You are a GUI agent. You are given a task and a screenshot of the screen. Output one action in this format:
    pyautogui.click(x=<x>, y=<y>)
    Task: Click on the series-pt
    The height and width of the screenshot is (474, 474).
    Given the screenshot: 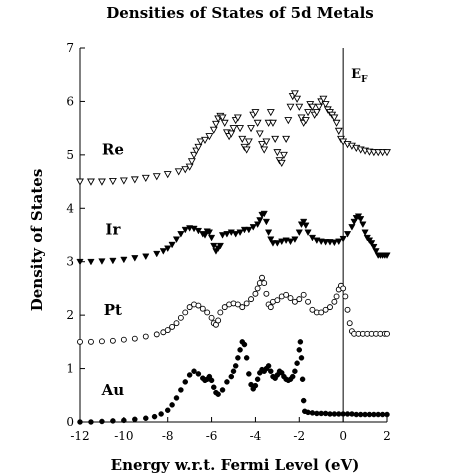 What is the action you would take?
    pyautogui.click(x=233, y=309)
    